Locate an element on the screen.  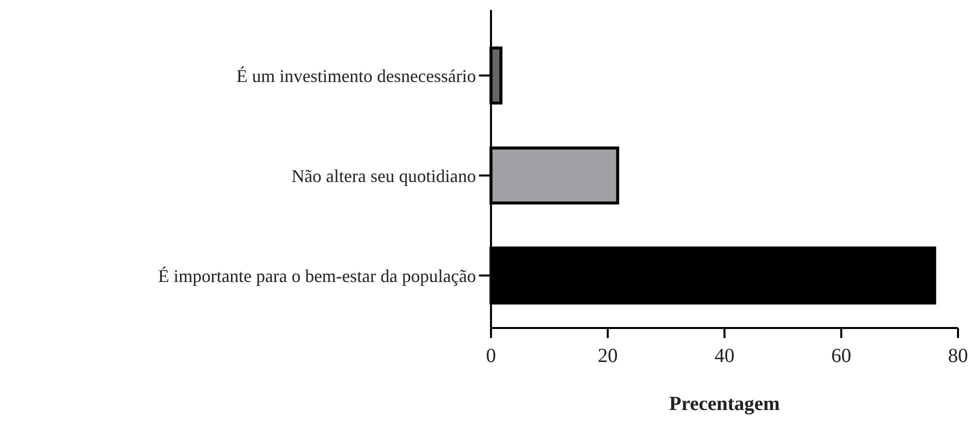
y-tick-label: É um investimento desnecessário is located at coordinates (356, 76).